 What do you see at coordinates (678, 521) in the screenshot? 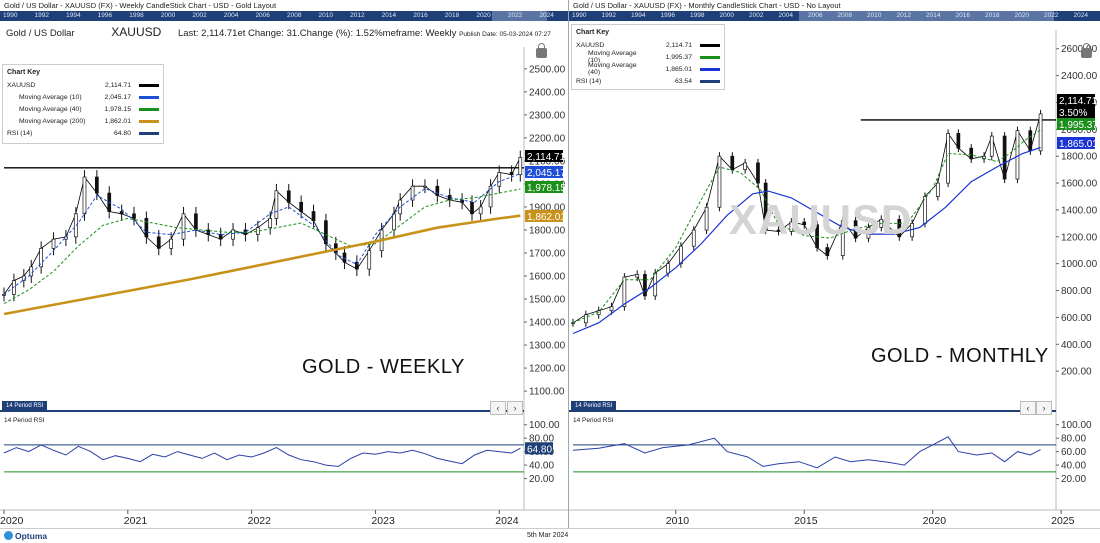
I see `x-tick-label: 2010` at bounding box center [678, 521].